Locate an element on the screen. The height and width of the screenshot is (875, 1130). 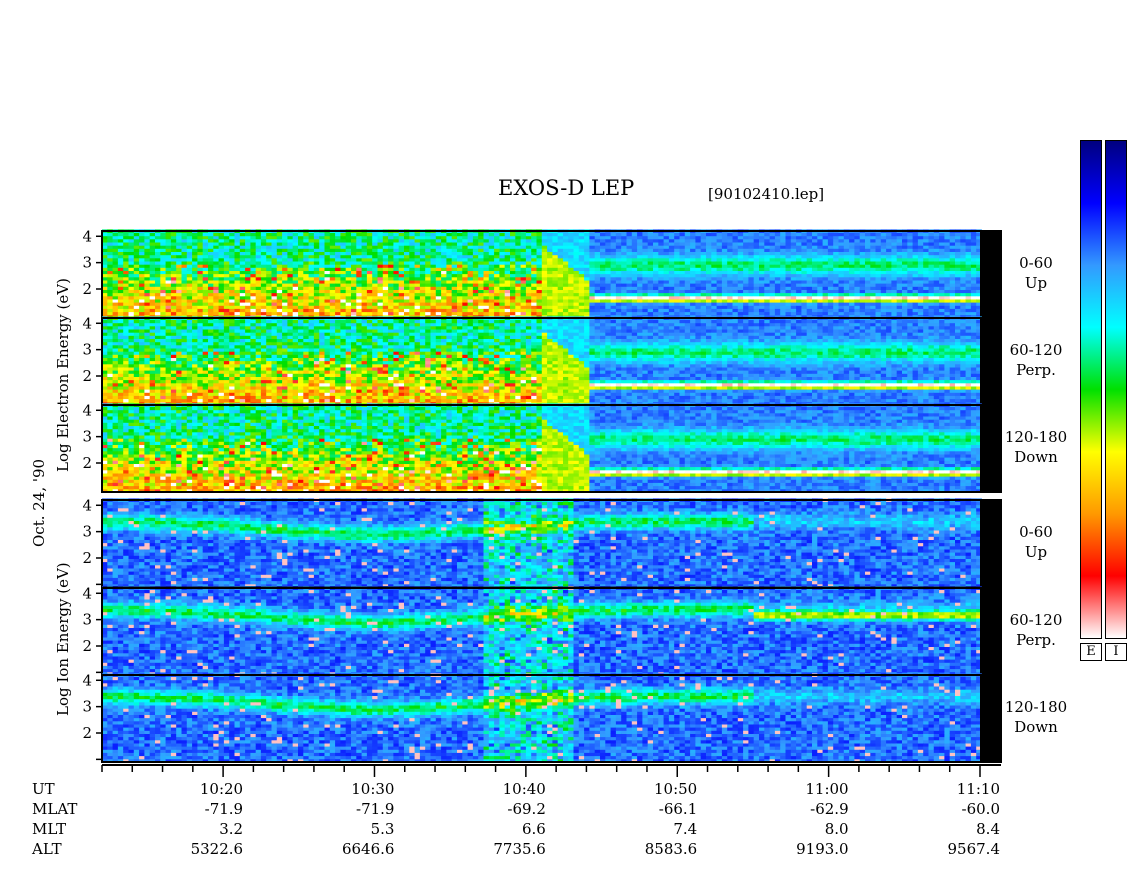
cell-ut: 10:40 is located at coordinates (491, 789).